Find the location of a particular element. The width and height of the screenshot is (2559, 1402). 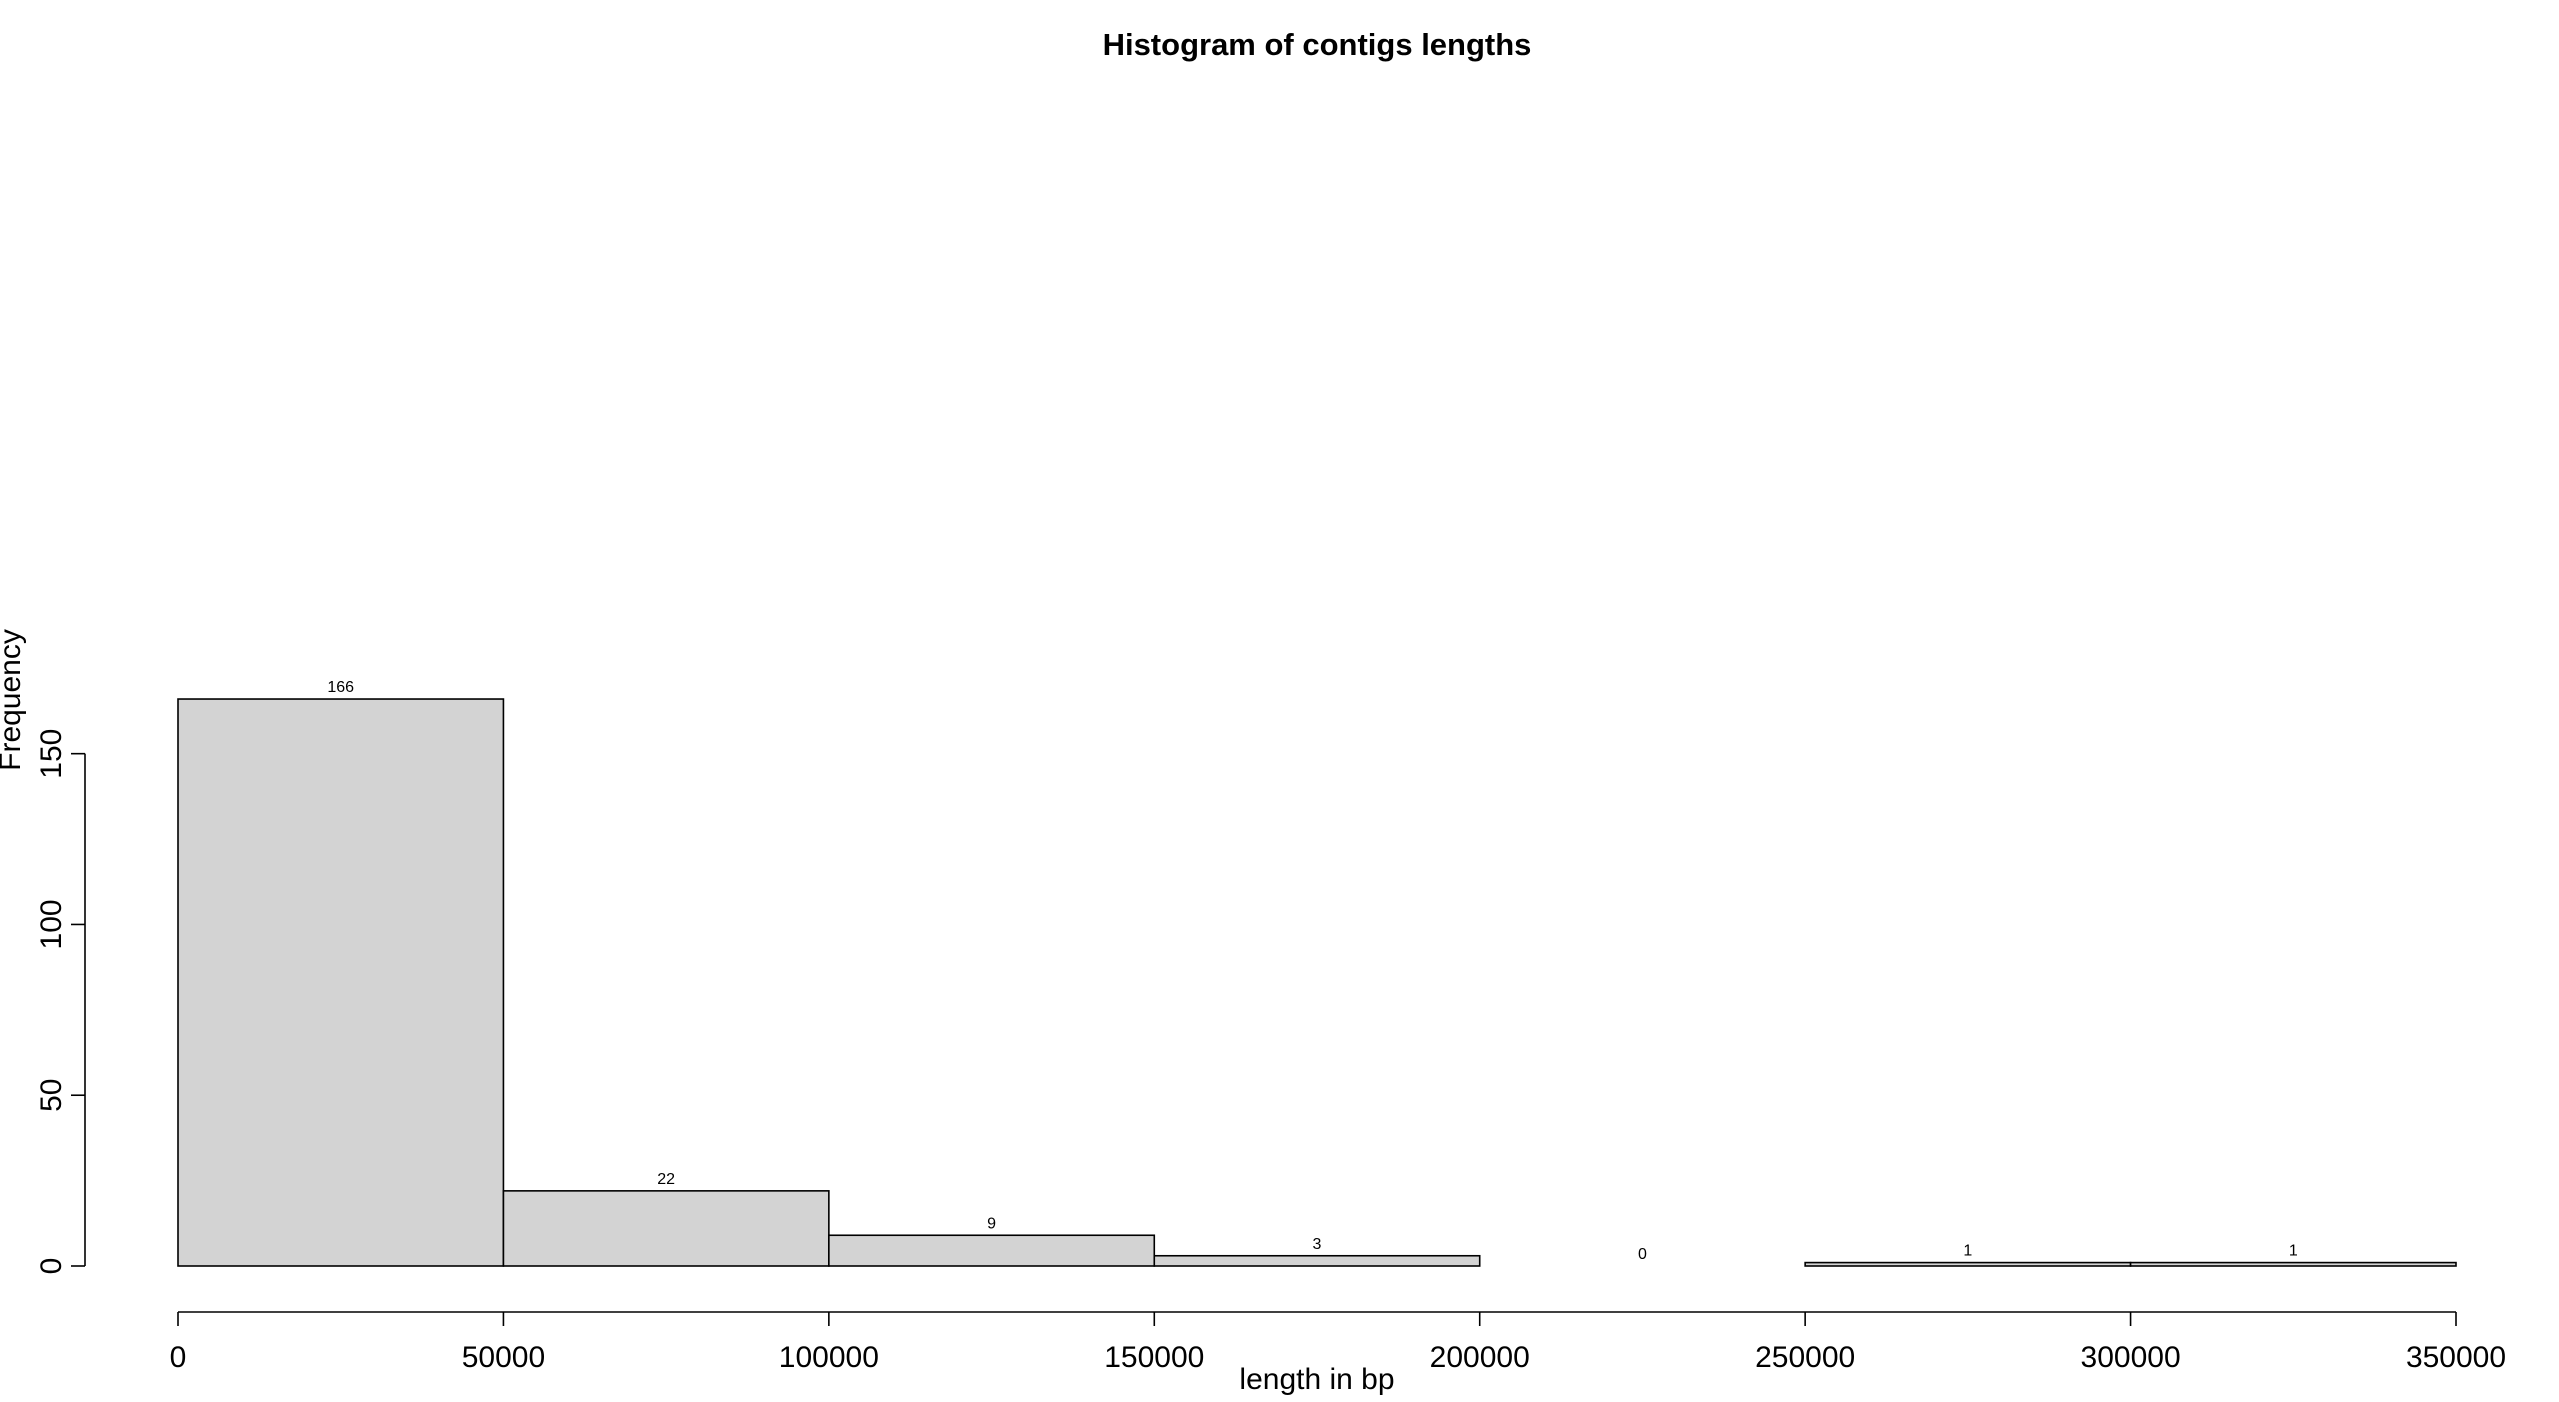

x-tick-label: 300000 is located at coordinates (2131, 1357).